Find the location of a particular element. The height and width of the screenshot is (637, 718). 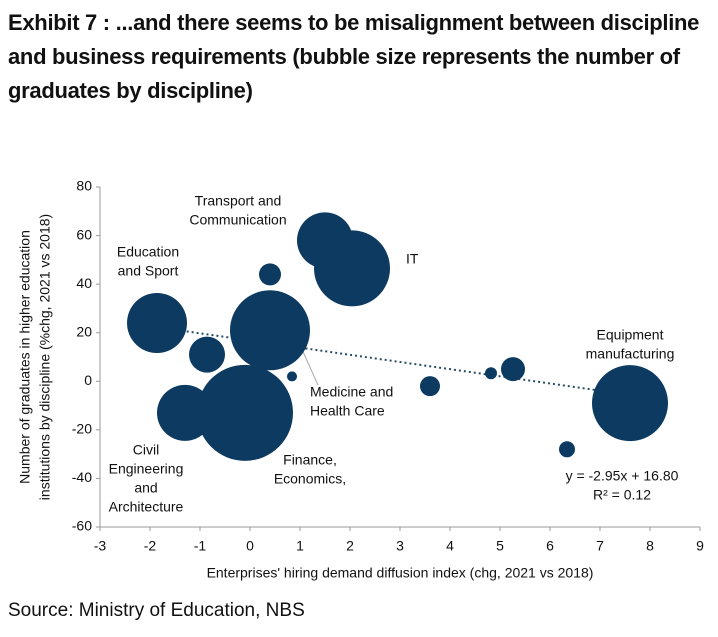

x-tick-label: -1 is located at coordinates (200, 546).